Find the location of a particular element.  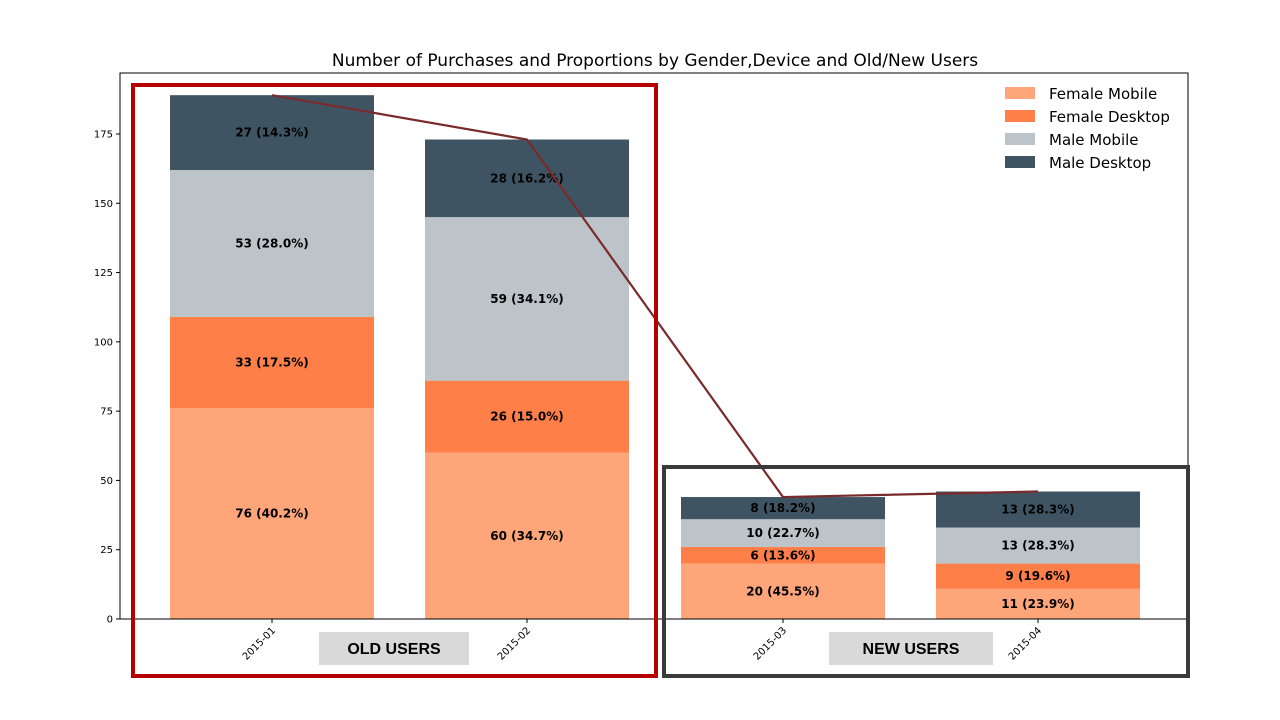

bar-segment-2015-01-male-mobile is located at coordinates (272, 243).